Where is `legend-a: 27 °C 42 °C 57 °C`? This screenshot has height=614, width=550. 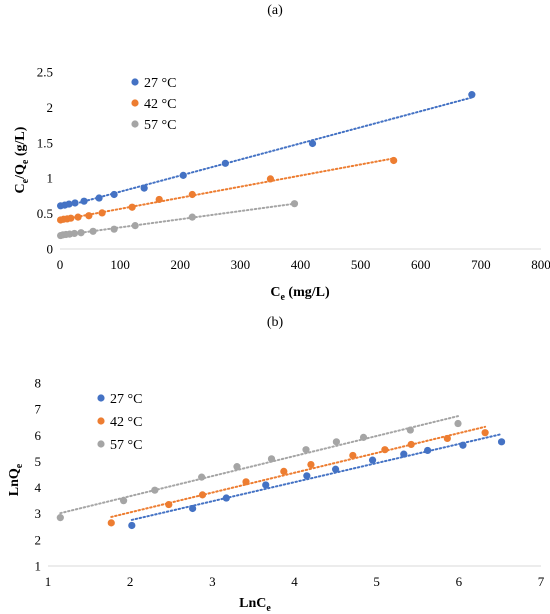 legend-a: 27 °C 42 °C 57 °C is located at coordinates (153, 104).